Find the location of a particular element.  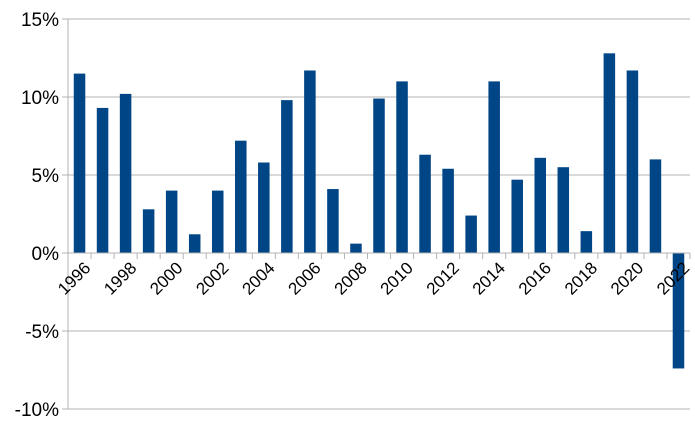

bar-2007 is located at coordinates (333, 221).